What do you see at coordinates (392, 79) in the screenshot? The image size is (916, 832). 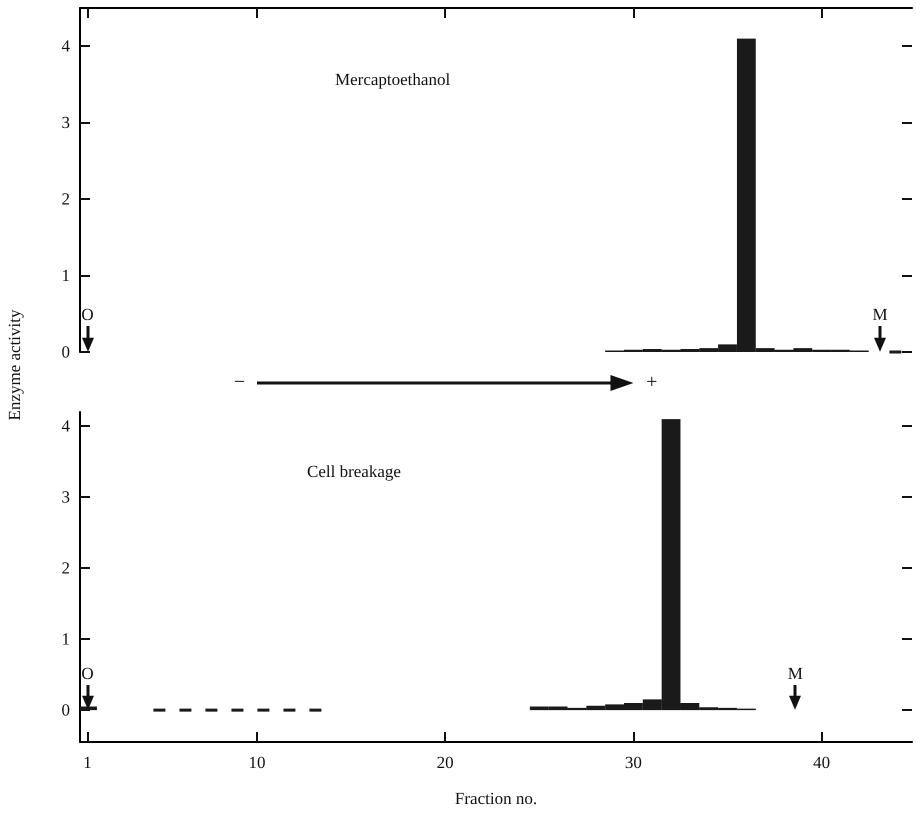 I see `text: Mercaptoethanol` at bounding box center [392, 79].